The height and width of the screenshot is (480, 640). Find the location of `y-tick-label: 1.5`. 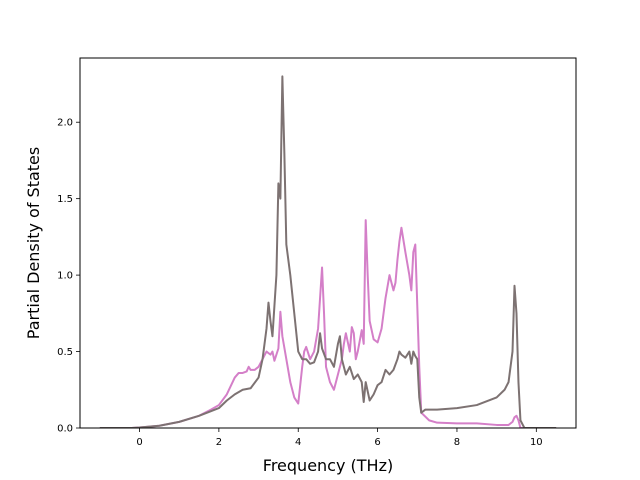

y-tick-label: 1.5 is located at coordinates (65, 199).